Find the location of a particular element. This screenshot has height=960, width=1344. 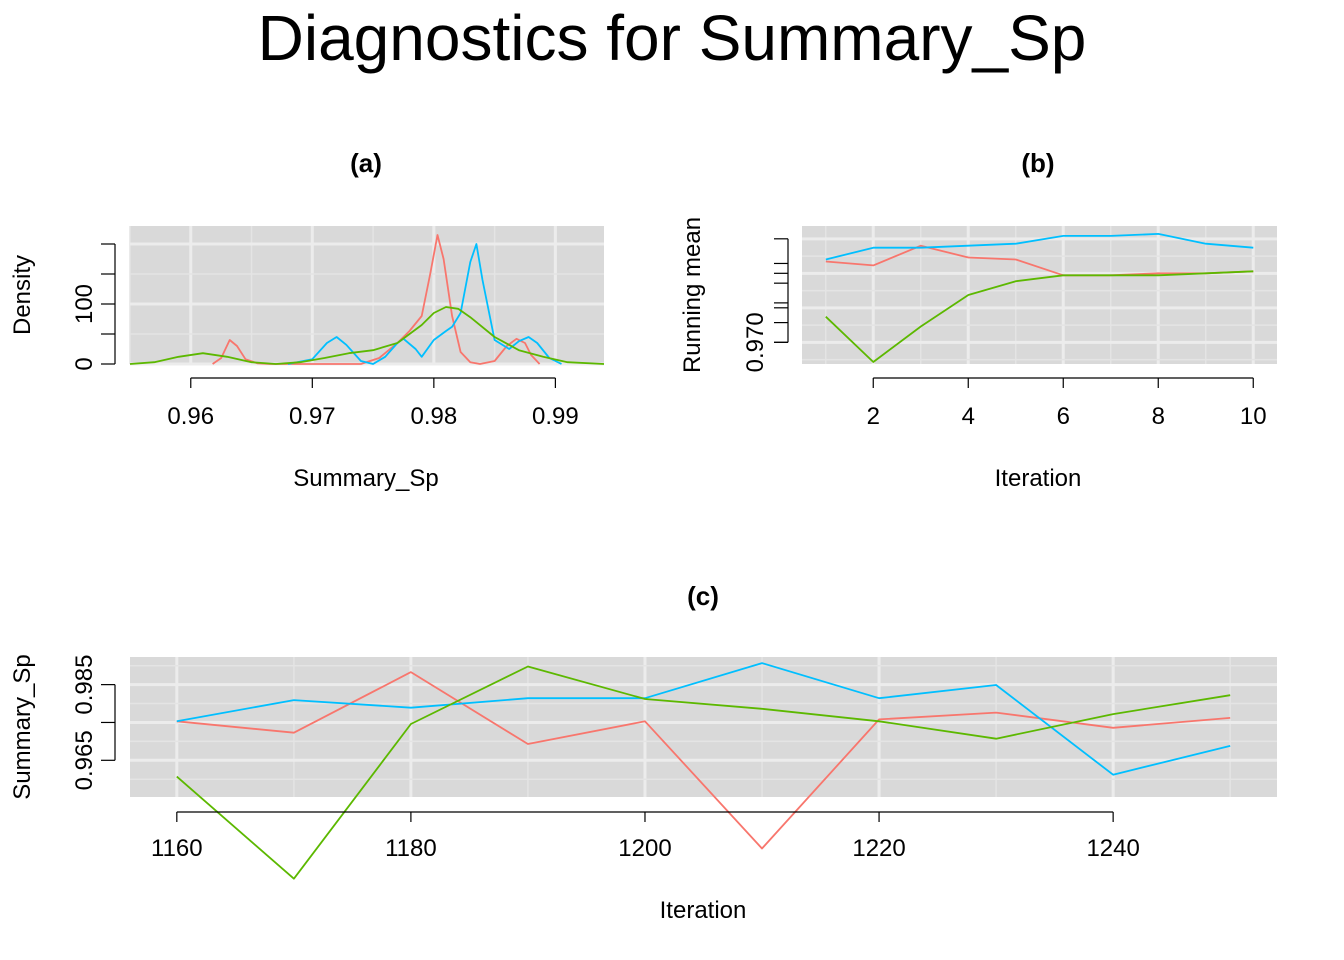

panel-a-xlabel: Summary_Sp is located at coordinates (365, 478).